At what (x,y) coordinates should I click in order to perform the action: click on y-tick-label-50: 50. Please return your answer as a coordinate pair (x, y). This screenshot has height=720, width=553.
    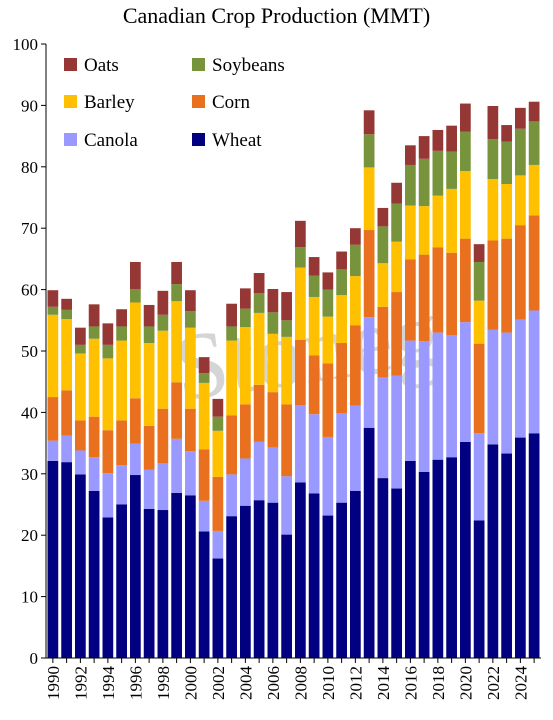
    Looking at the image, I should click on (29, 351).